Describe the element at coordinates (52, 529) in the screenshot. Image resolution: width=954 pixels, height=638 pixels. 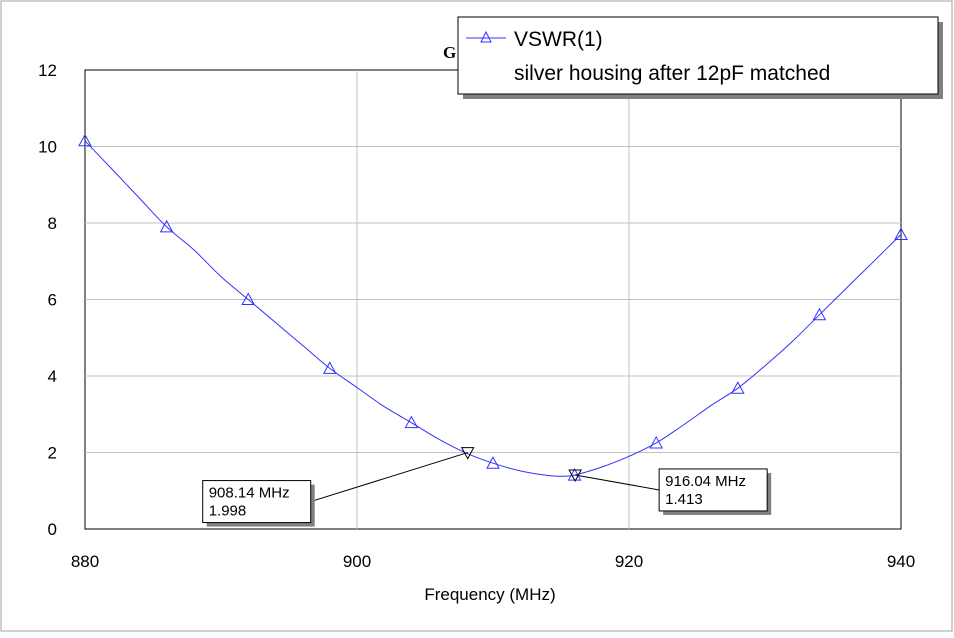
I see `y-tick-label: 0` at that location.